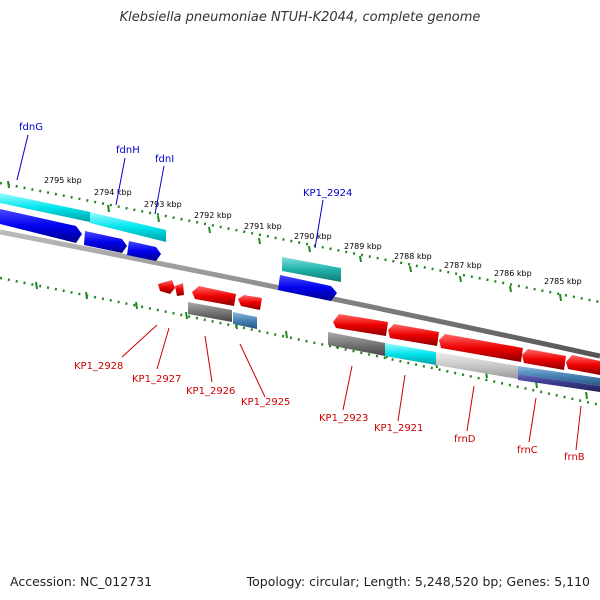 Image resolution: width=600 pixels, height=600 pixels. What do you see at coordinates (213, 215) in the screenshot?
I see `scale-label-2792: 2792 kbp` at bounding box center [213, 215].